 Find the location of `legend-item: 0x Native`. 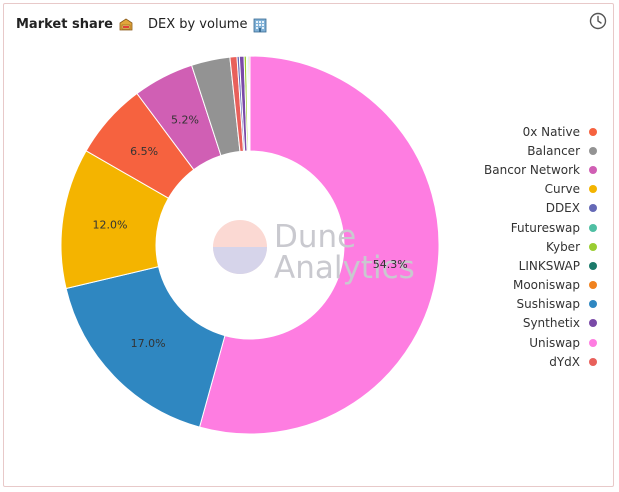

legend-item: 0x Native is located at coordinates (512, 131).